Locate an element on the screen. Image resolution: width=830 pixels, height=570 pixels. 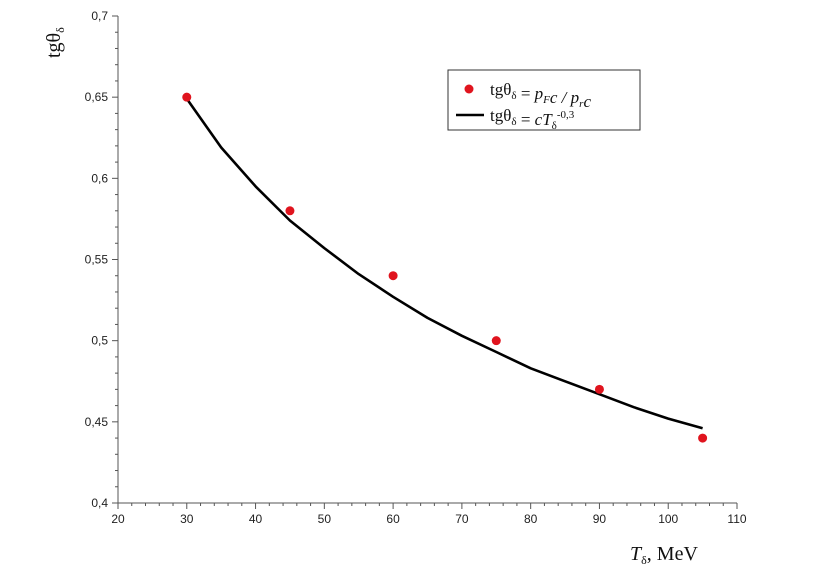
x-tick-label: 110 is located at coordinates (736, 519).